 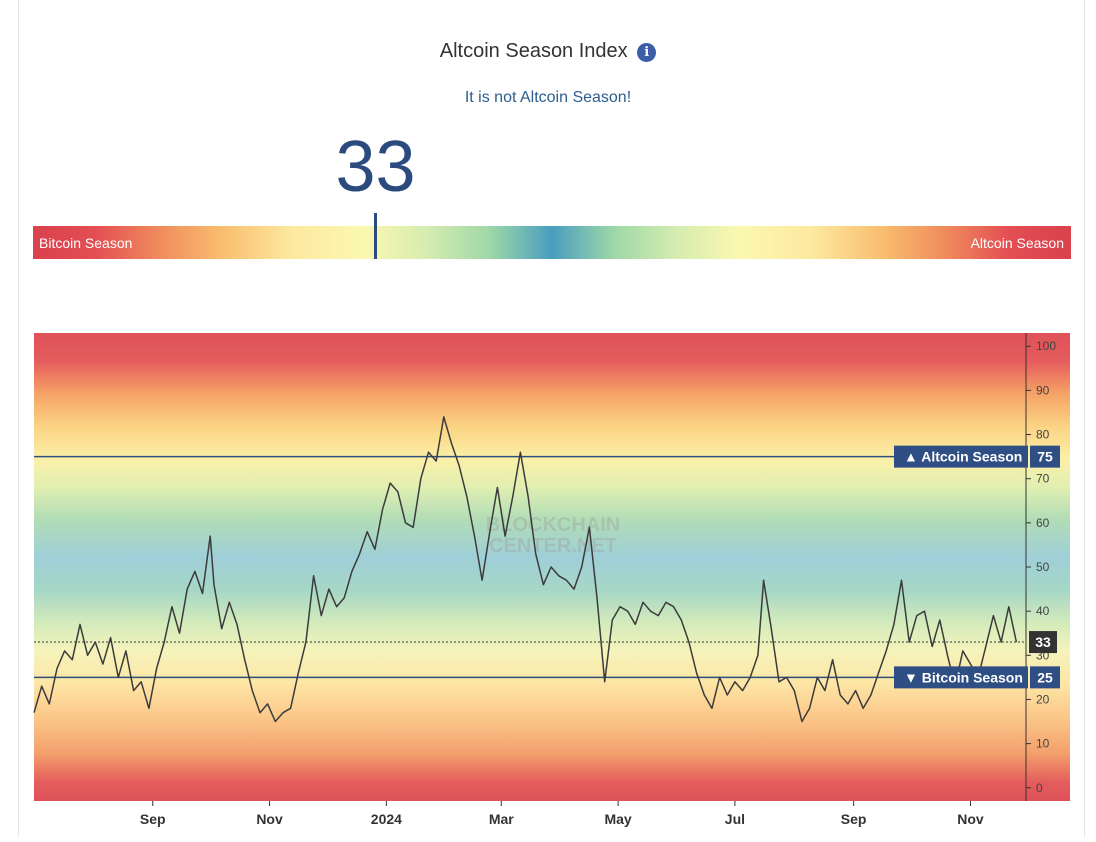 I want to click on current-value-badge, so click(x=1043, y=642).